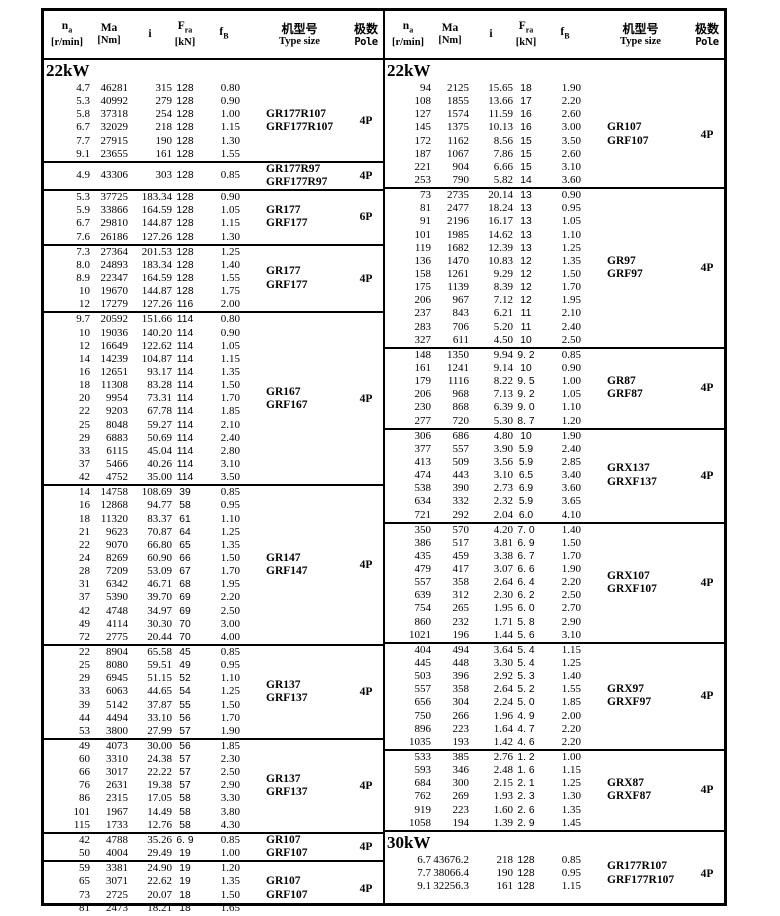 The width and height of the screenshot is (780, 916). Describe the element at coordinates (526, 664) in the screenshot. I see `fra-value: 5. 4` at that location.